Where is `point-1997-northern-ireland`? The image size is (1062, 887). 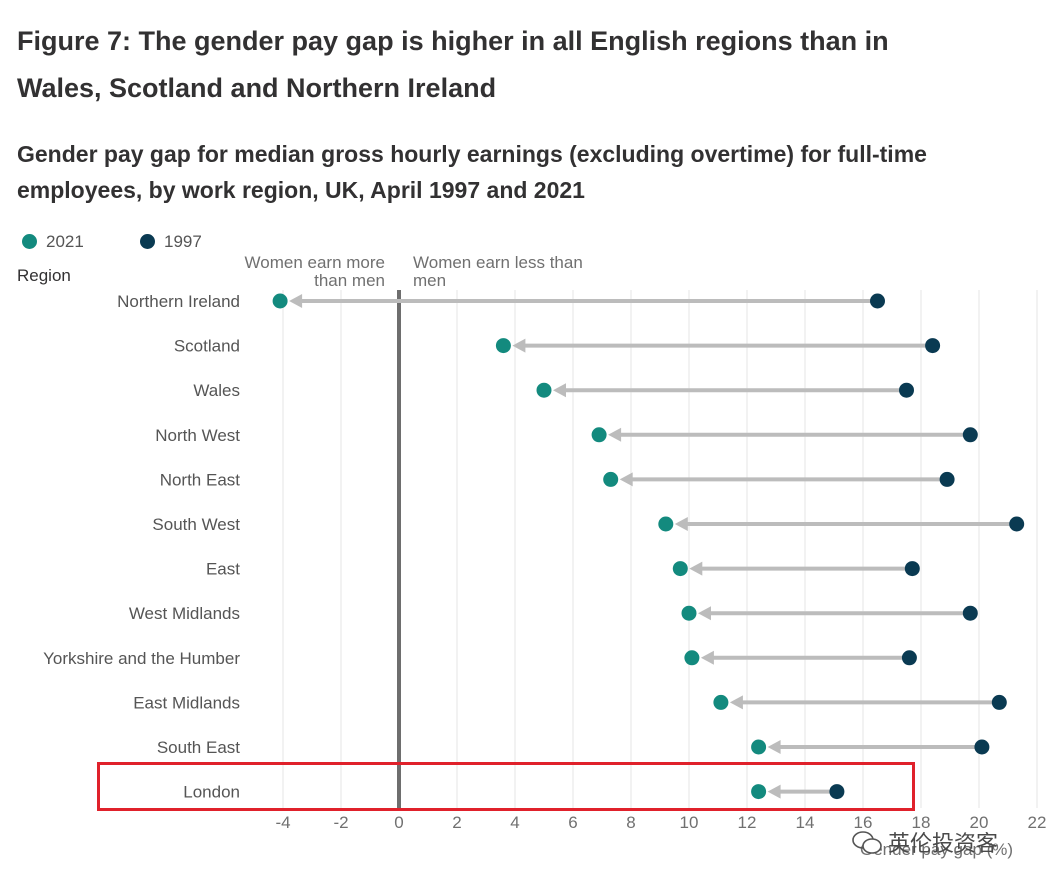
point-1997-northern-ireland is located at coordinates (877, 301).